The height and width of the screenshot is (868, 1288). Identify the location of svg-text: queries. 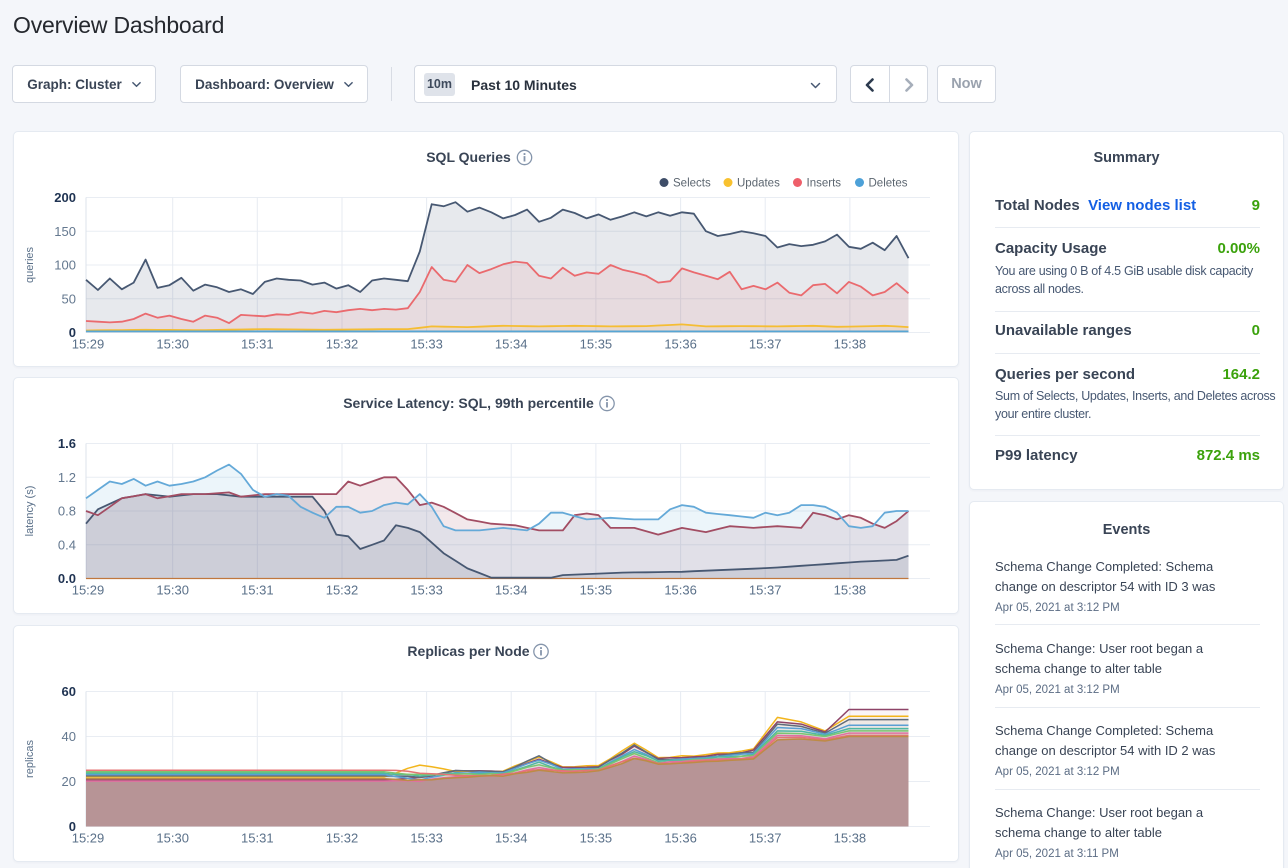
(30, 264).